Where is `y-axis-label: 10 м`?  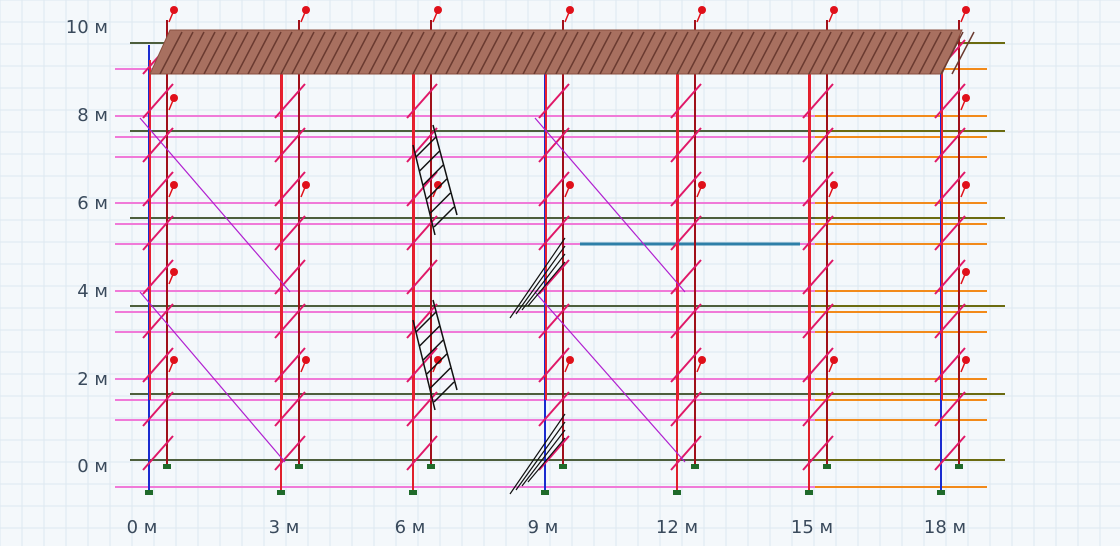 y-axis-label: 10 м is located at coordinates (87, 27).